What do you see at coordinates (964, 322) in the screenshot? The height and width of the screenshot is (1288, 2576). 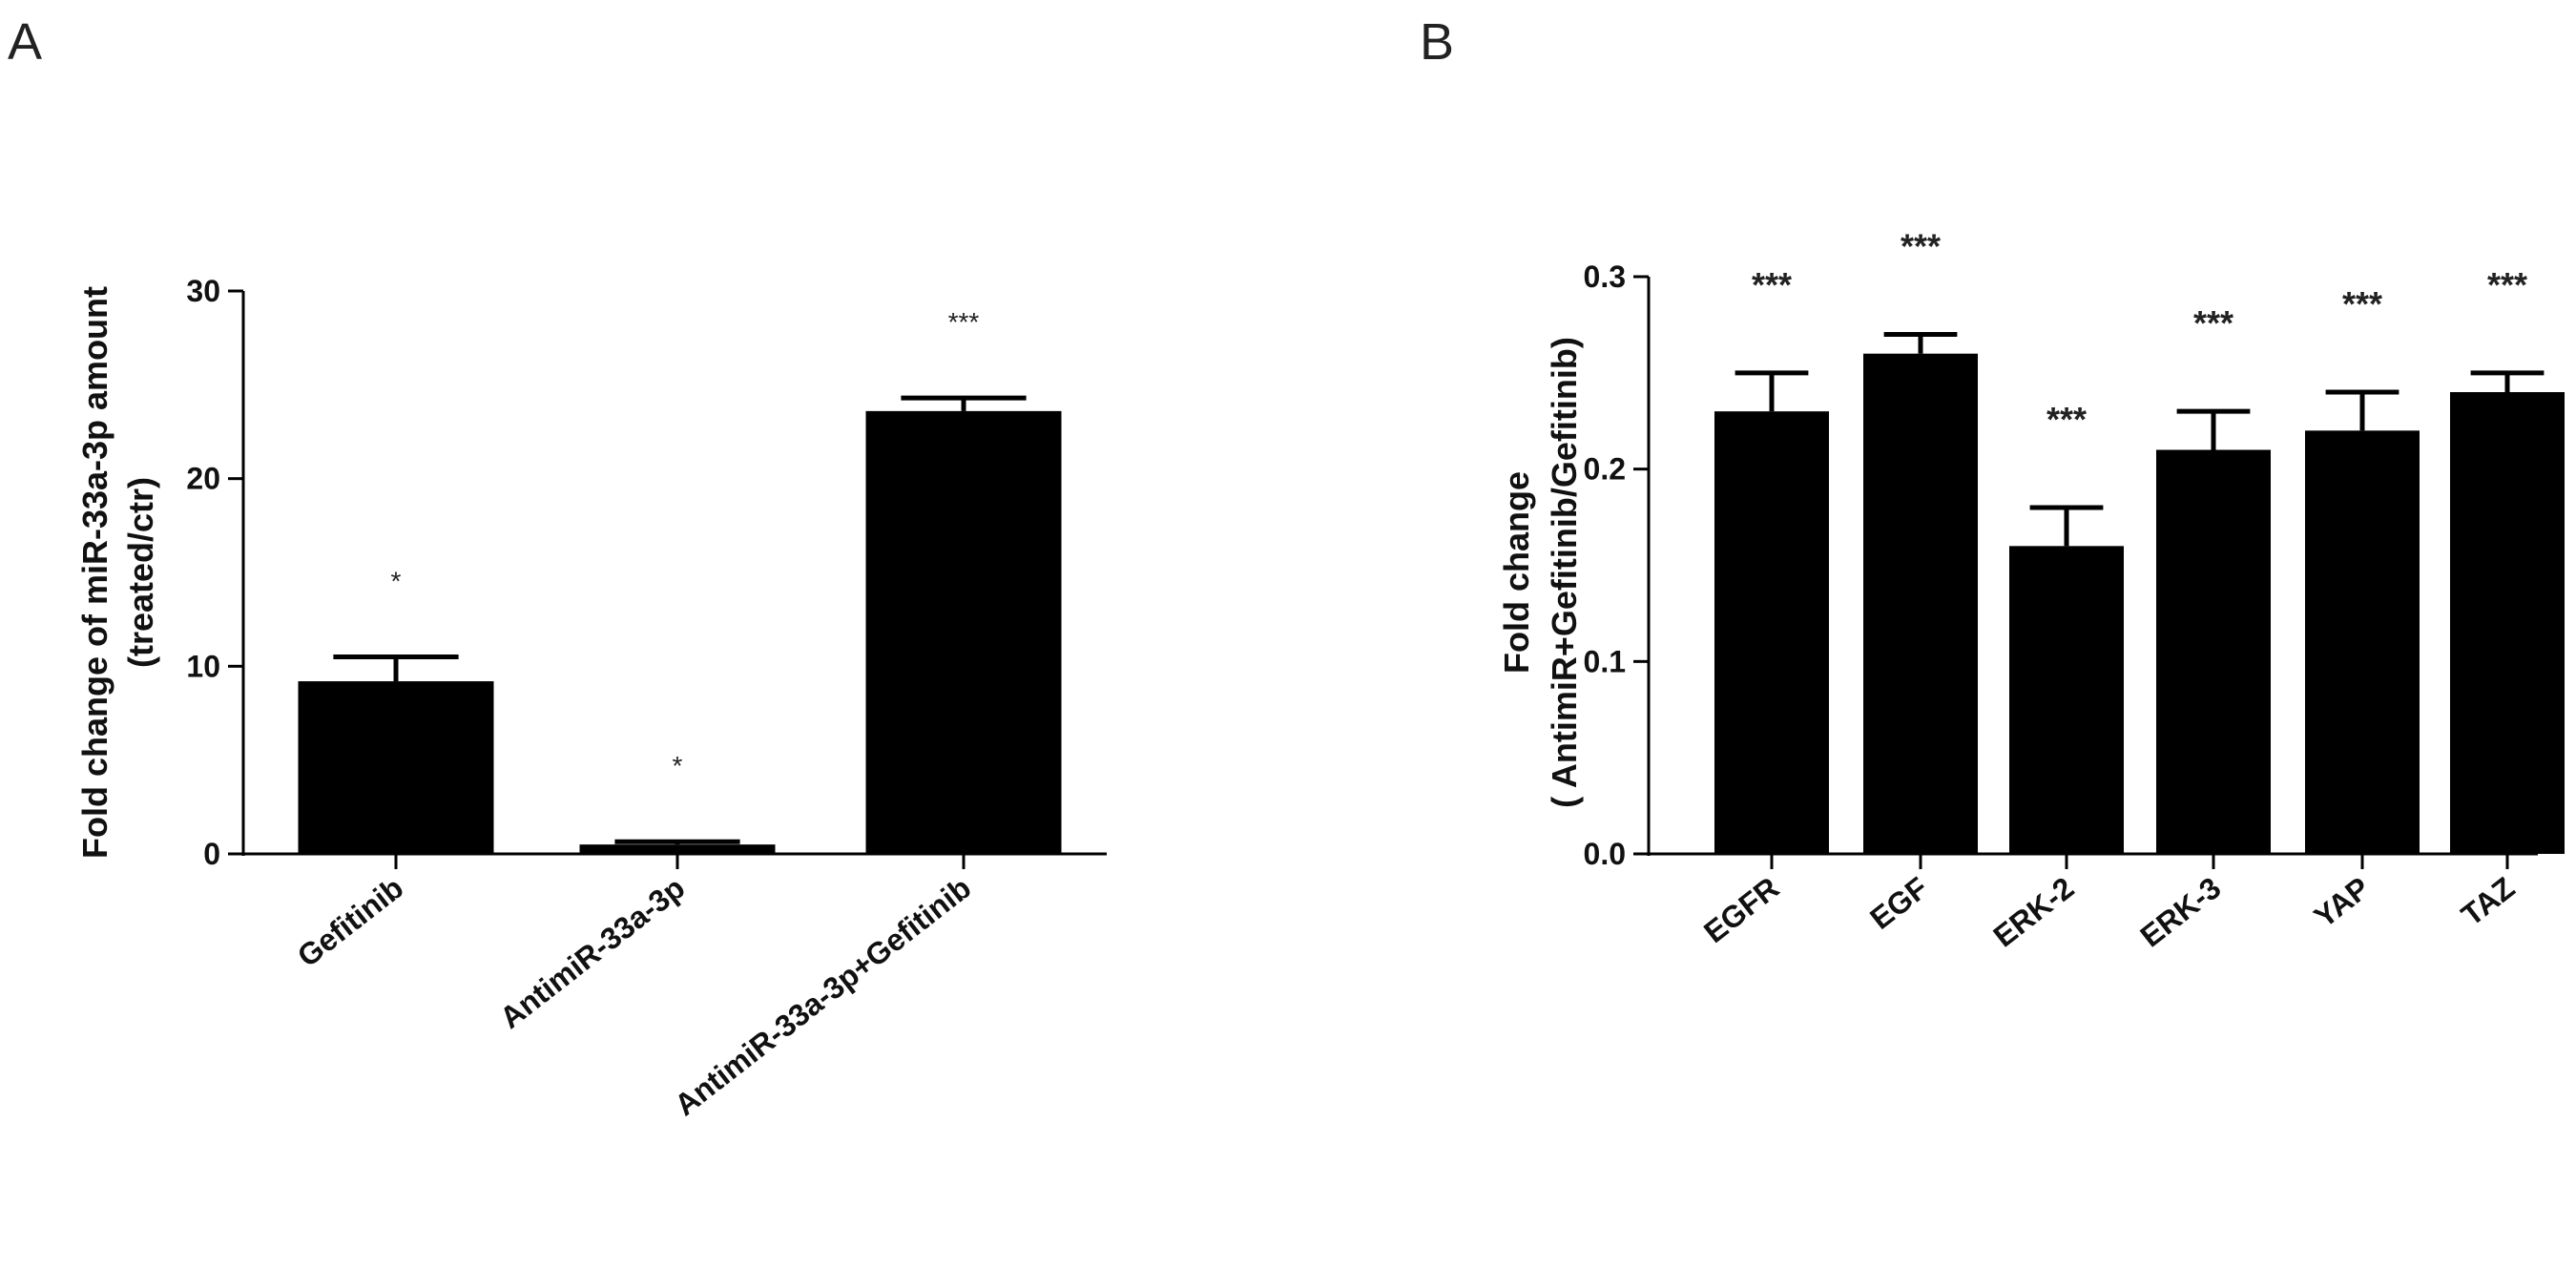 I see `panel-a-significance-label: ***` at bounding box center [964, 322].